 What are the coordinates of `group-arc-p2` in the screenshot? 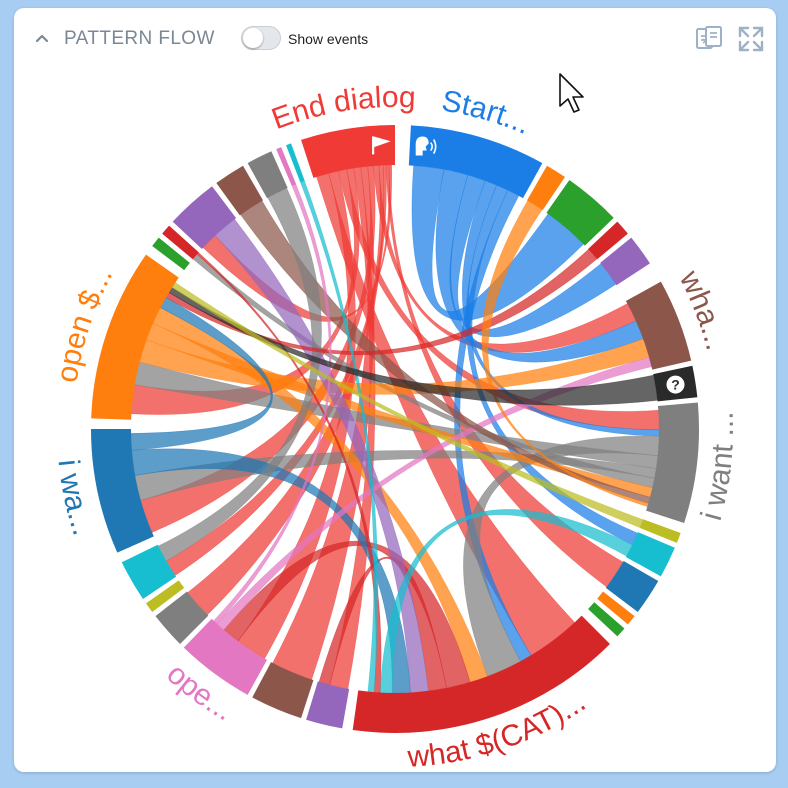 It's located at (328, 705).